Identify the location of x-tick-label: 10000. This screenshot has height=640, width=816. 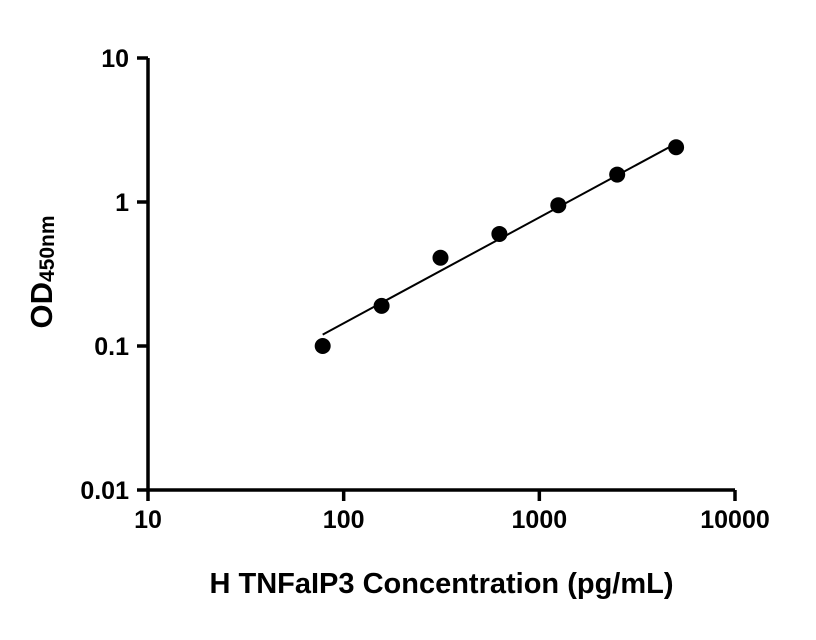
(735, 520).